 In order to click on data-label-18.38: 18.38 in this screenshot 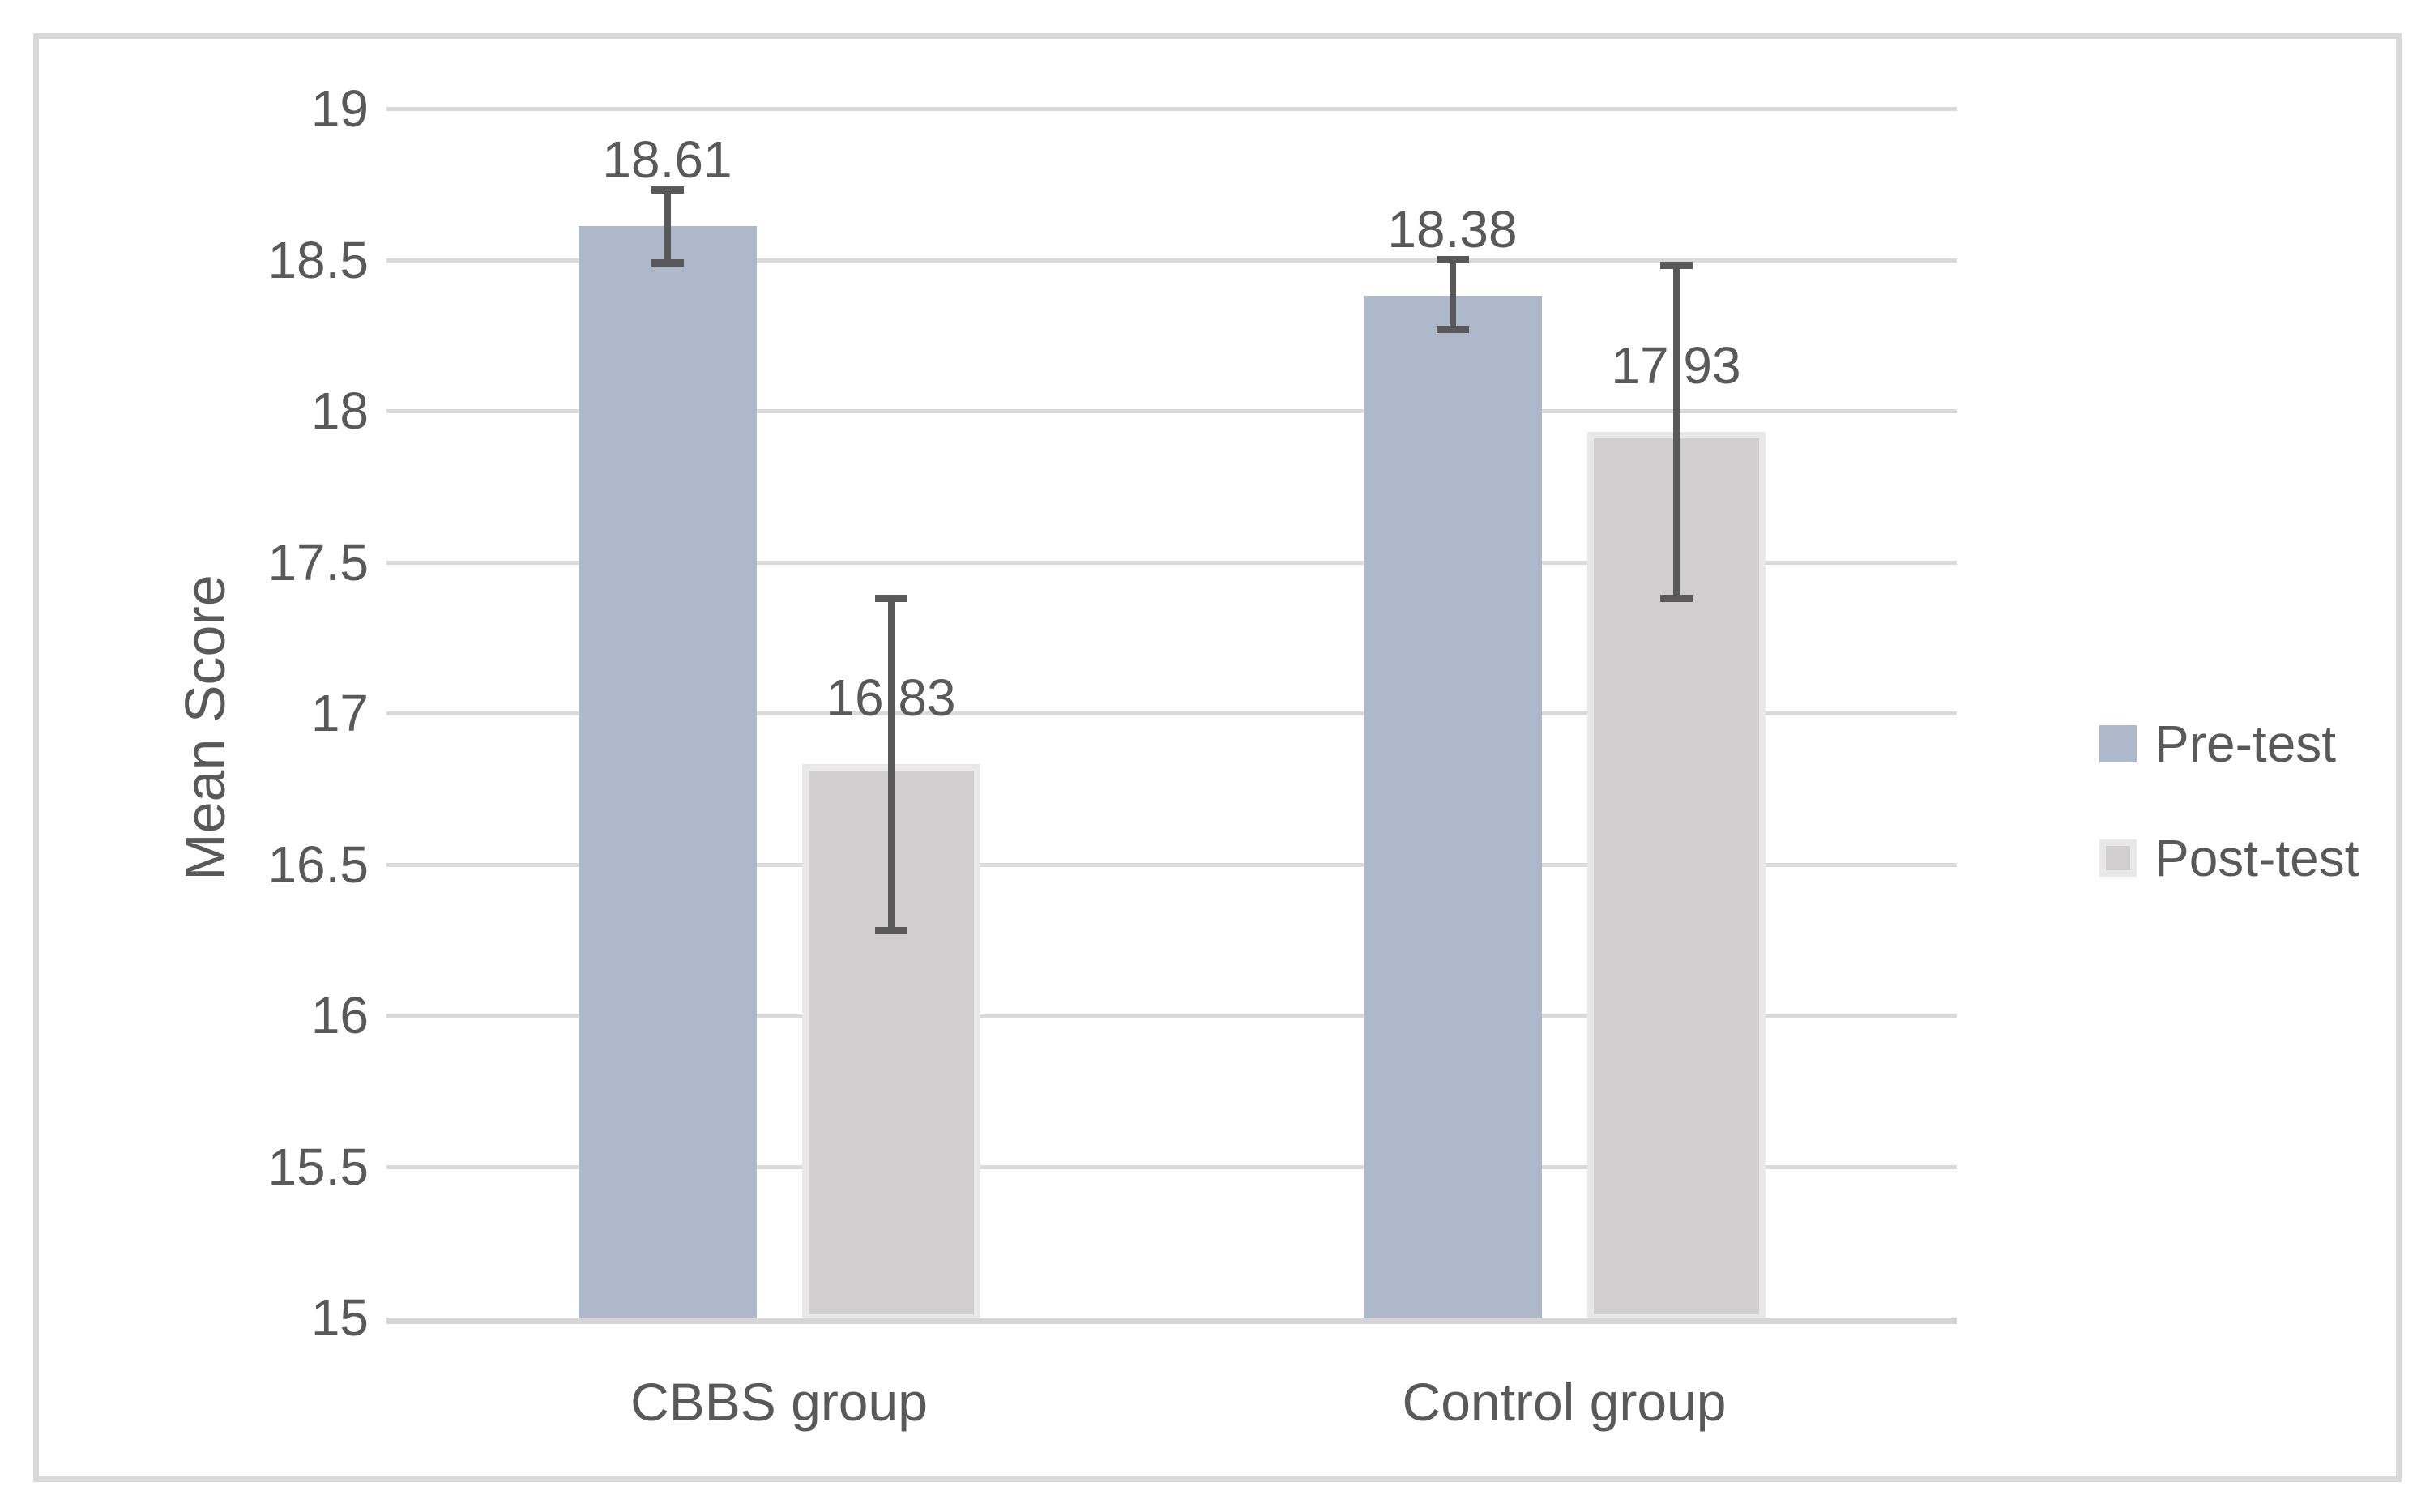, I will do `click(1452, 230)`.